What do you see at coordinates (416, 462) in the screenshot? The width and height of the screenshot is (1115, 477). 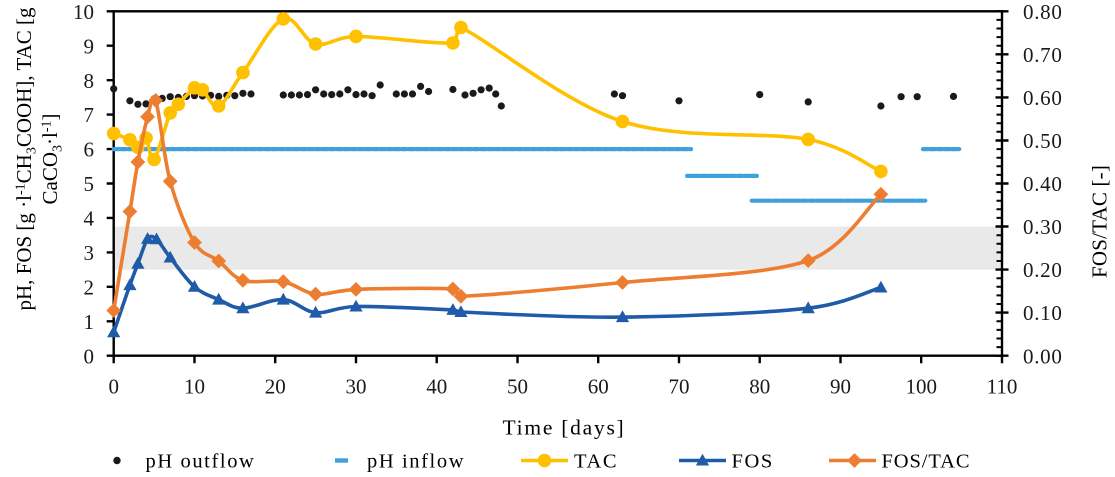 I see `svg-text: pH inflow` at bounding box center [416, 462].